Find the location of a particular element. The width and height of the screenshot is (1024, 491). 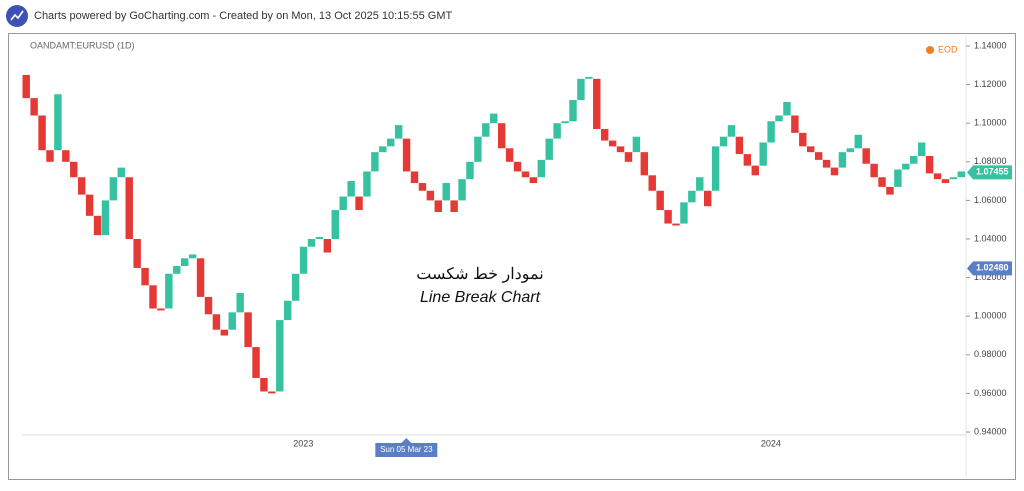

y-tick-label: 0.94000 is located at coordinates (990, 431).